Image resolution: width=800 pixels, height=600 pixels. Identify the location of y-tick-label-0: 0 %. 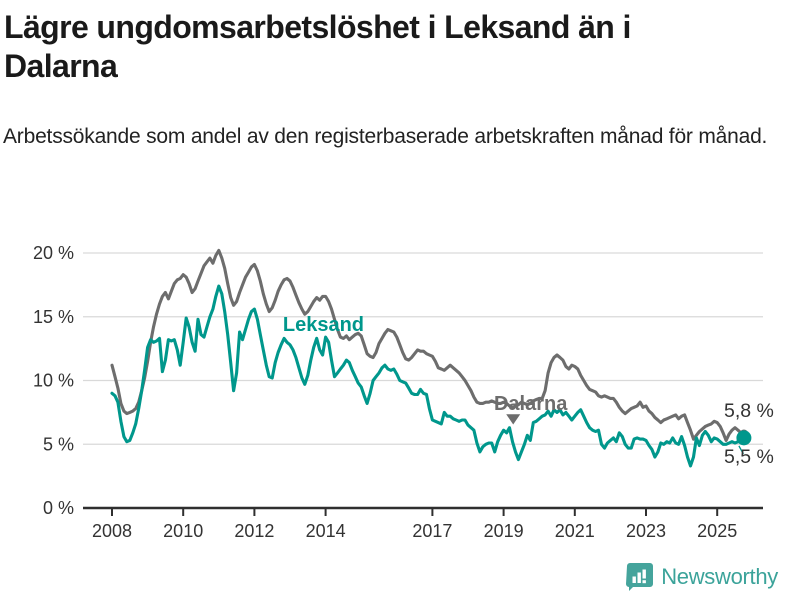
(58, 508).